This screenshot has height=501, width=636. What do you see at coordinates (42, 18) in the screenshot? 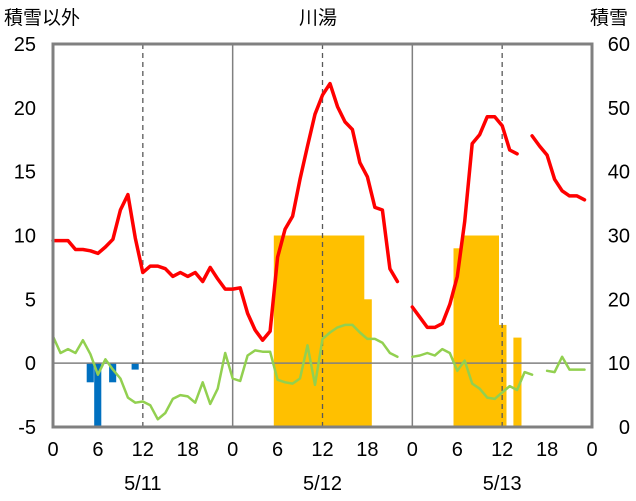
I see `left-axis-title: 積雪以外` at bounding box center [42, 18].